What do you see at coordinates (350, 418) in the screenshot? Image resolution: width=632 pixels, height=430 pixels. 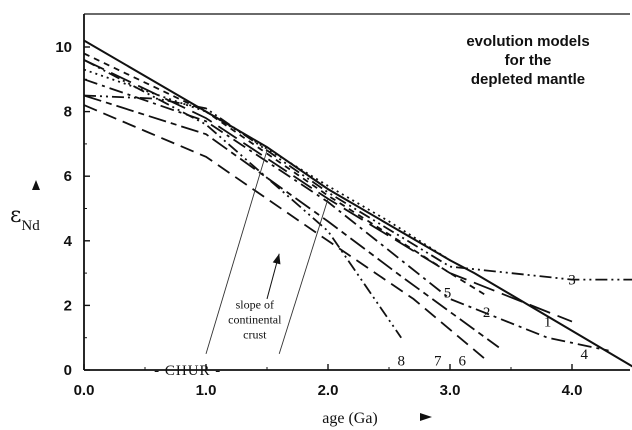 I see `x-axis-label: age (Ga)` at bounding box center [350, 418].